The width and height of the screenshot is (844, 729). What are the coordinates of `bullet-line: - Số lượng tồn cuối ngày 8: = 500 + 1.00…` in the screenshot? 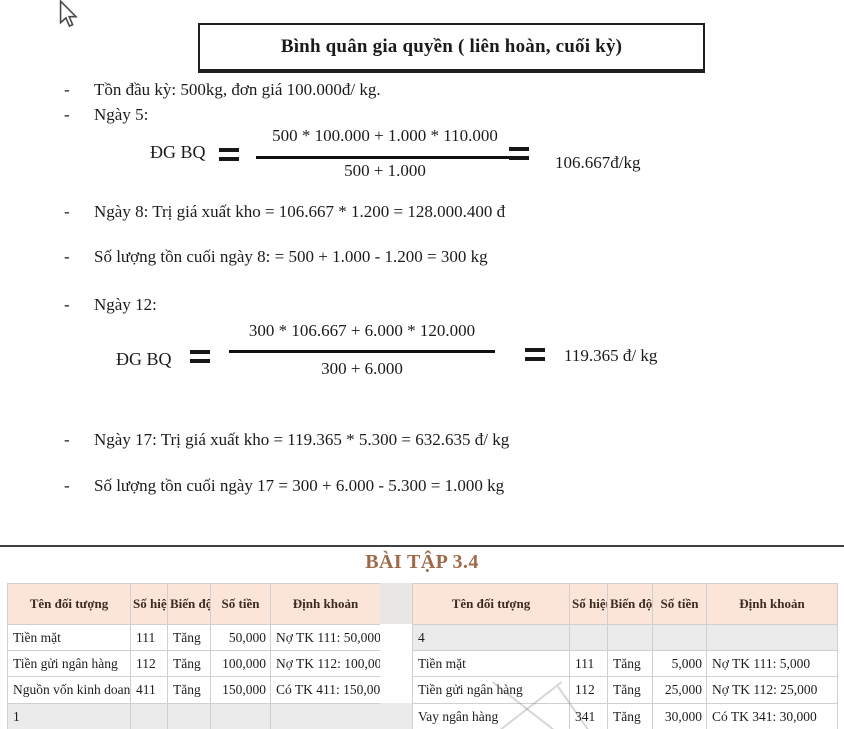 It's located at (276, 257).